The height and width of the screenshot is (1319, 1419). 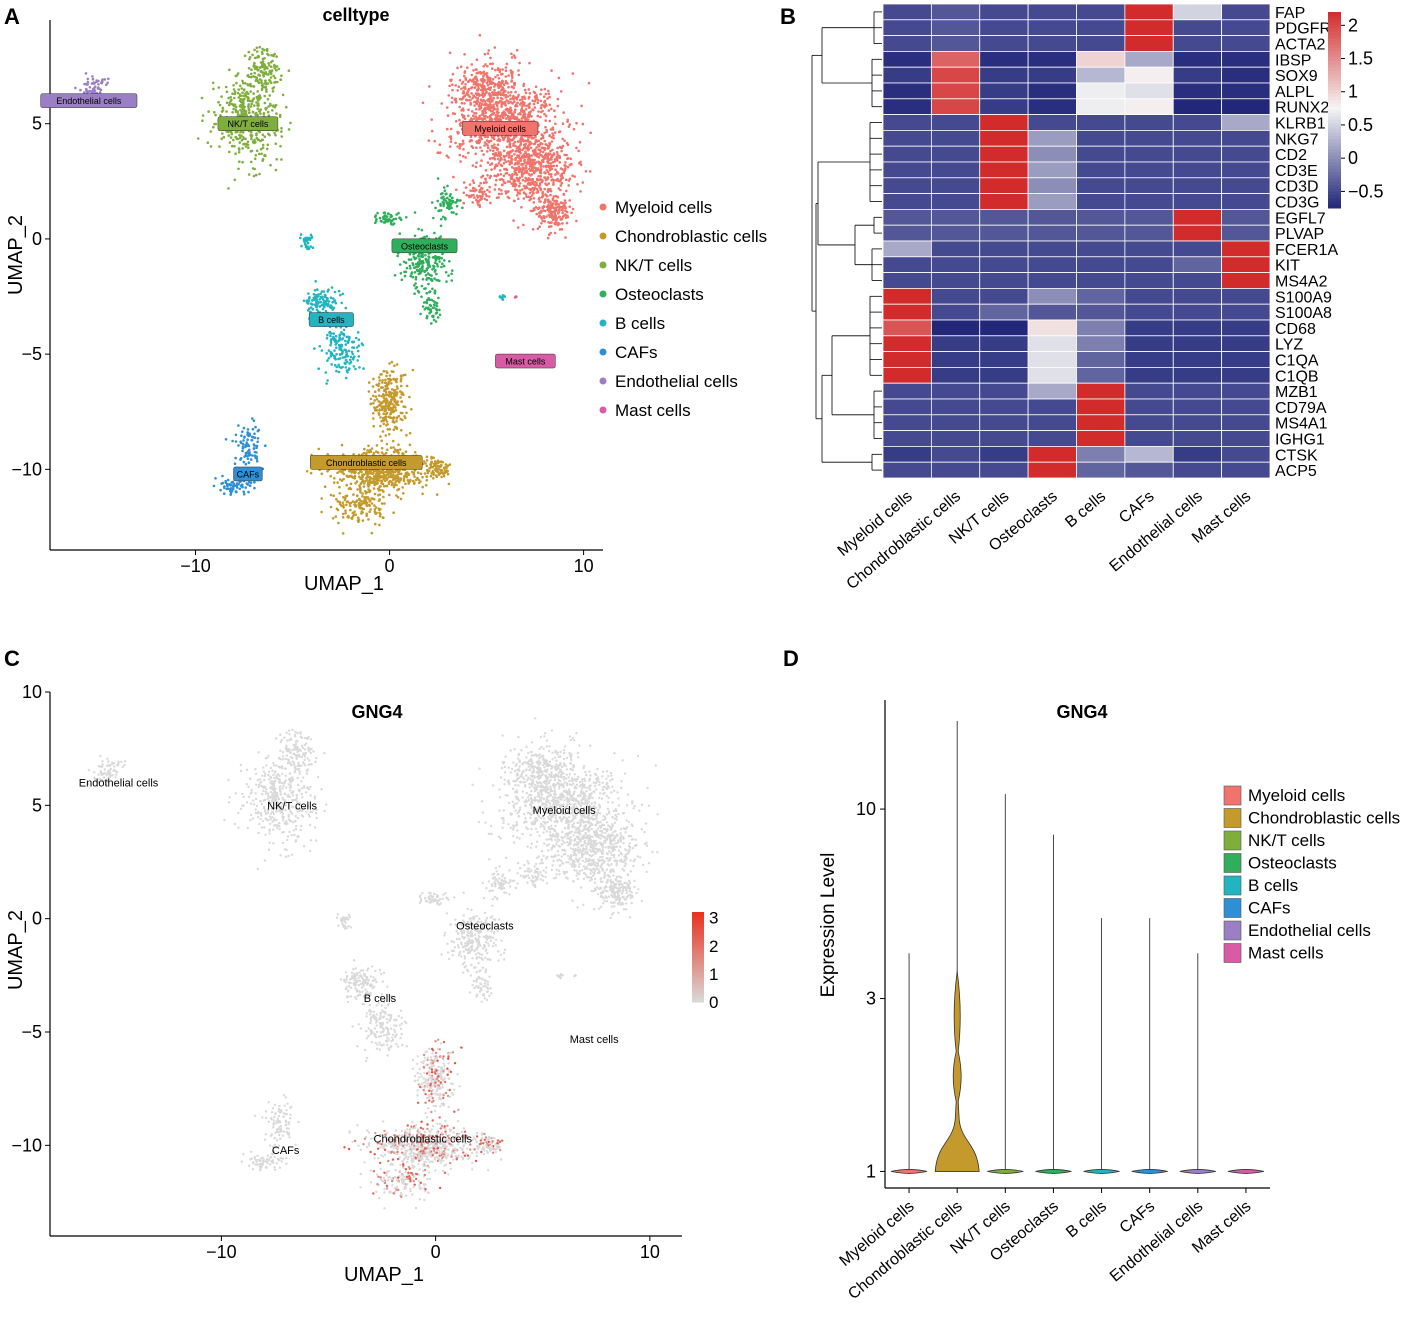 What do you see at coordinates (659, 294) in the screenshot?
I see `legend-label-osteoclasts: Osteoclasts` at bounding box center [659, 294].